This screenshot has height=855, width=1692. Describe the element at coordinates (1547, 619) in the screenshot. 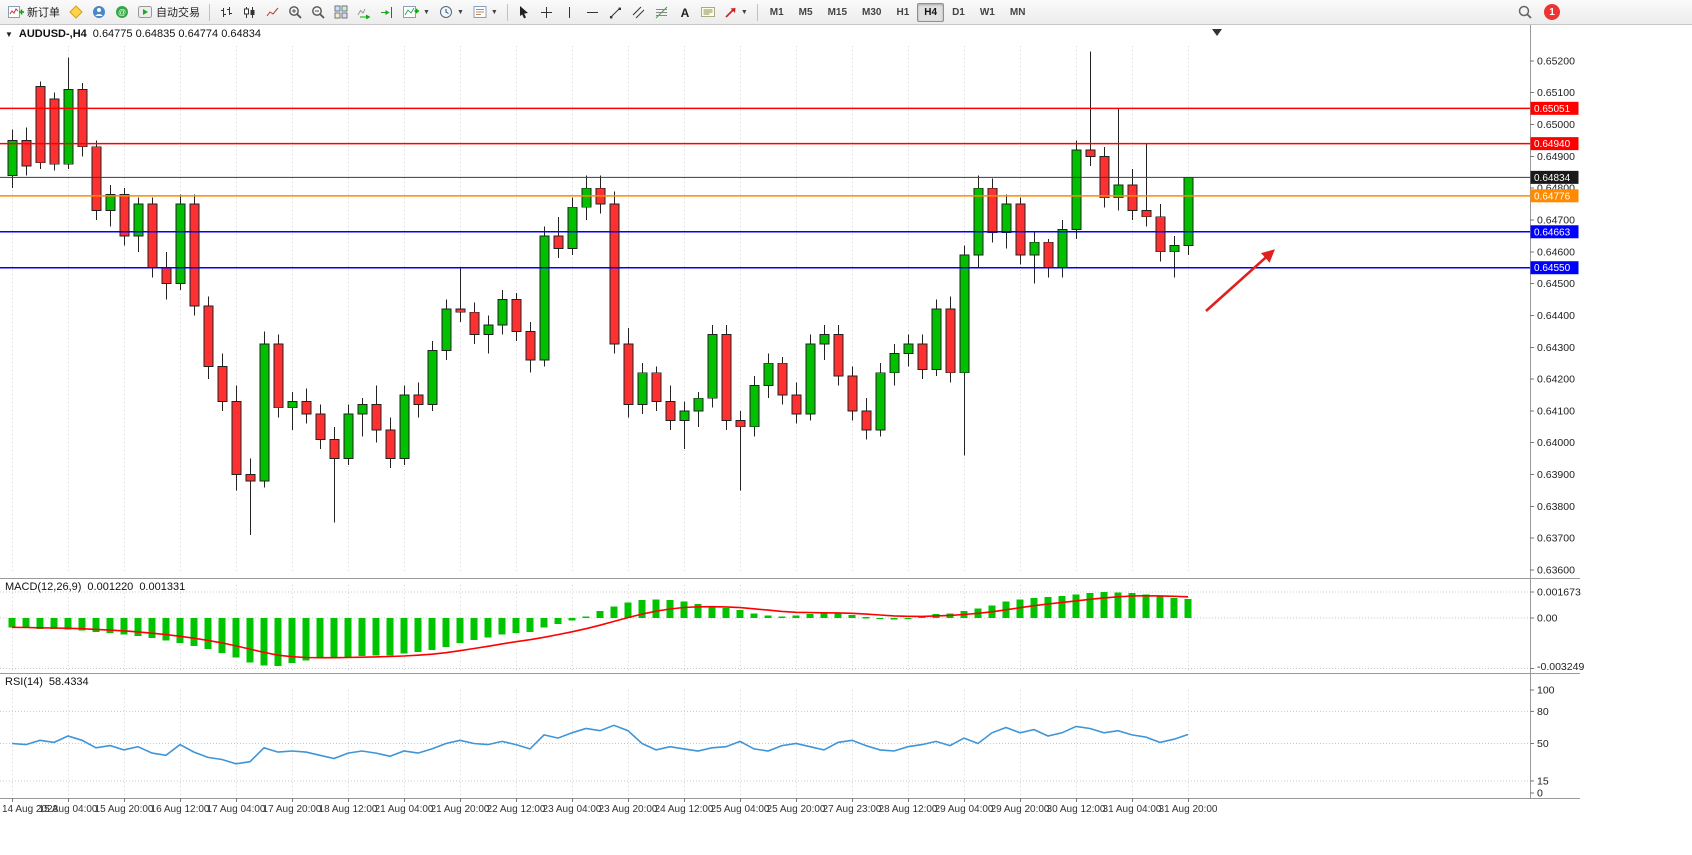

I see `svg-text: 0.00` at that location.